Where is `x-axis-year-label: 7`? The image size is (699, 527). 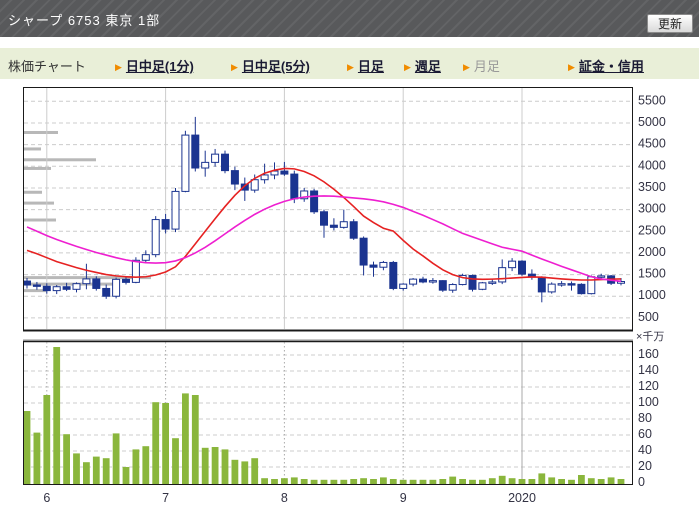 x-axis-year-label: 7 is located at coordinates (165, 498).